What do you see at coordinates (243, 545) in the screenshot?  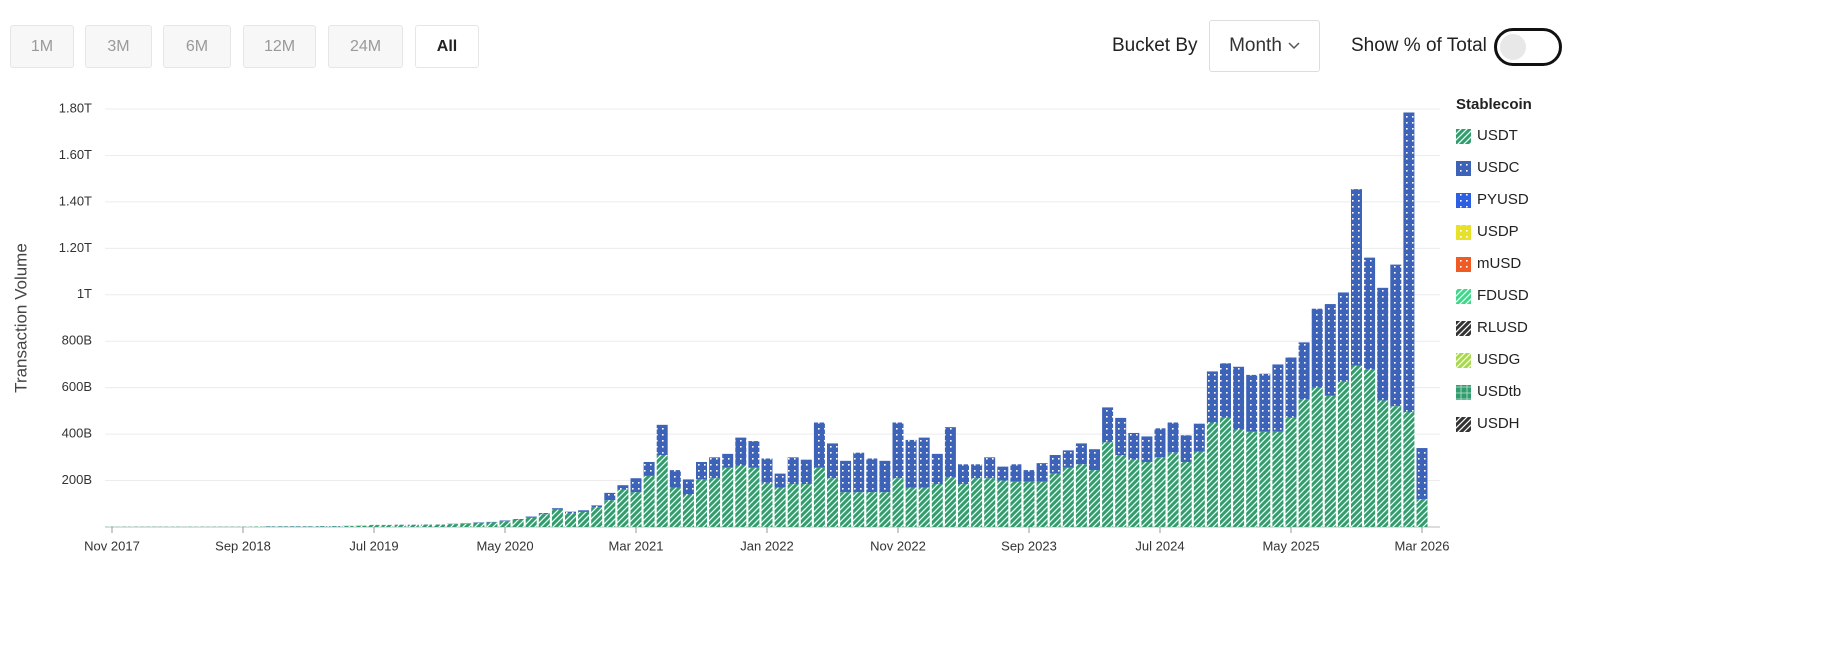 I see `x-tick-label: Sep 2018` at bounding box center [243, 545].